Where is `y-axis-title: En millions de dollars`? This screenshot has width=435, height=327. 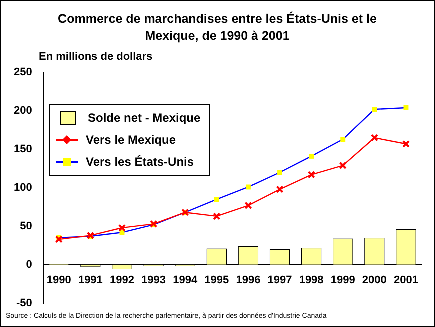 y-axis-title: En millions de dollars is located at coordinates (96, 57).